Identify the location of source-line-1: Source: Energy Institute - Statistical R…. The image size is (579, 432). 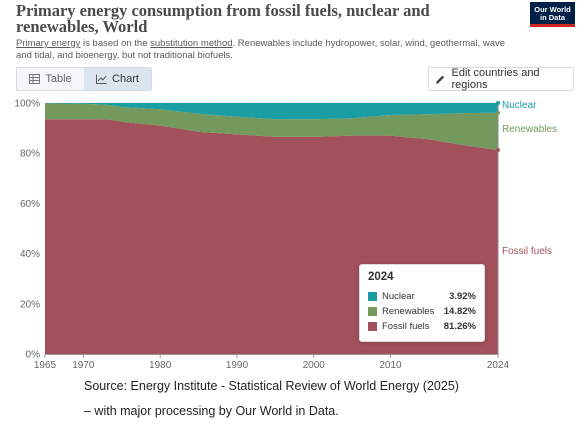
(271, 386).